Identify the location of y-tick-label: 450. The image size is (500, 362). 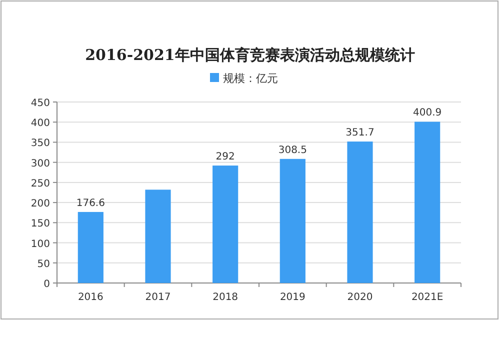
(40, 103).